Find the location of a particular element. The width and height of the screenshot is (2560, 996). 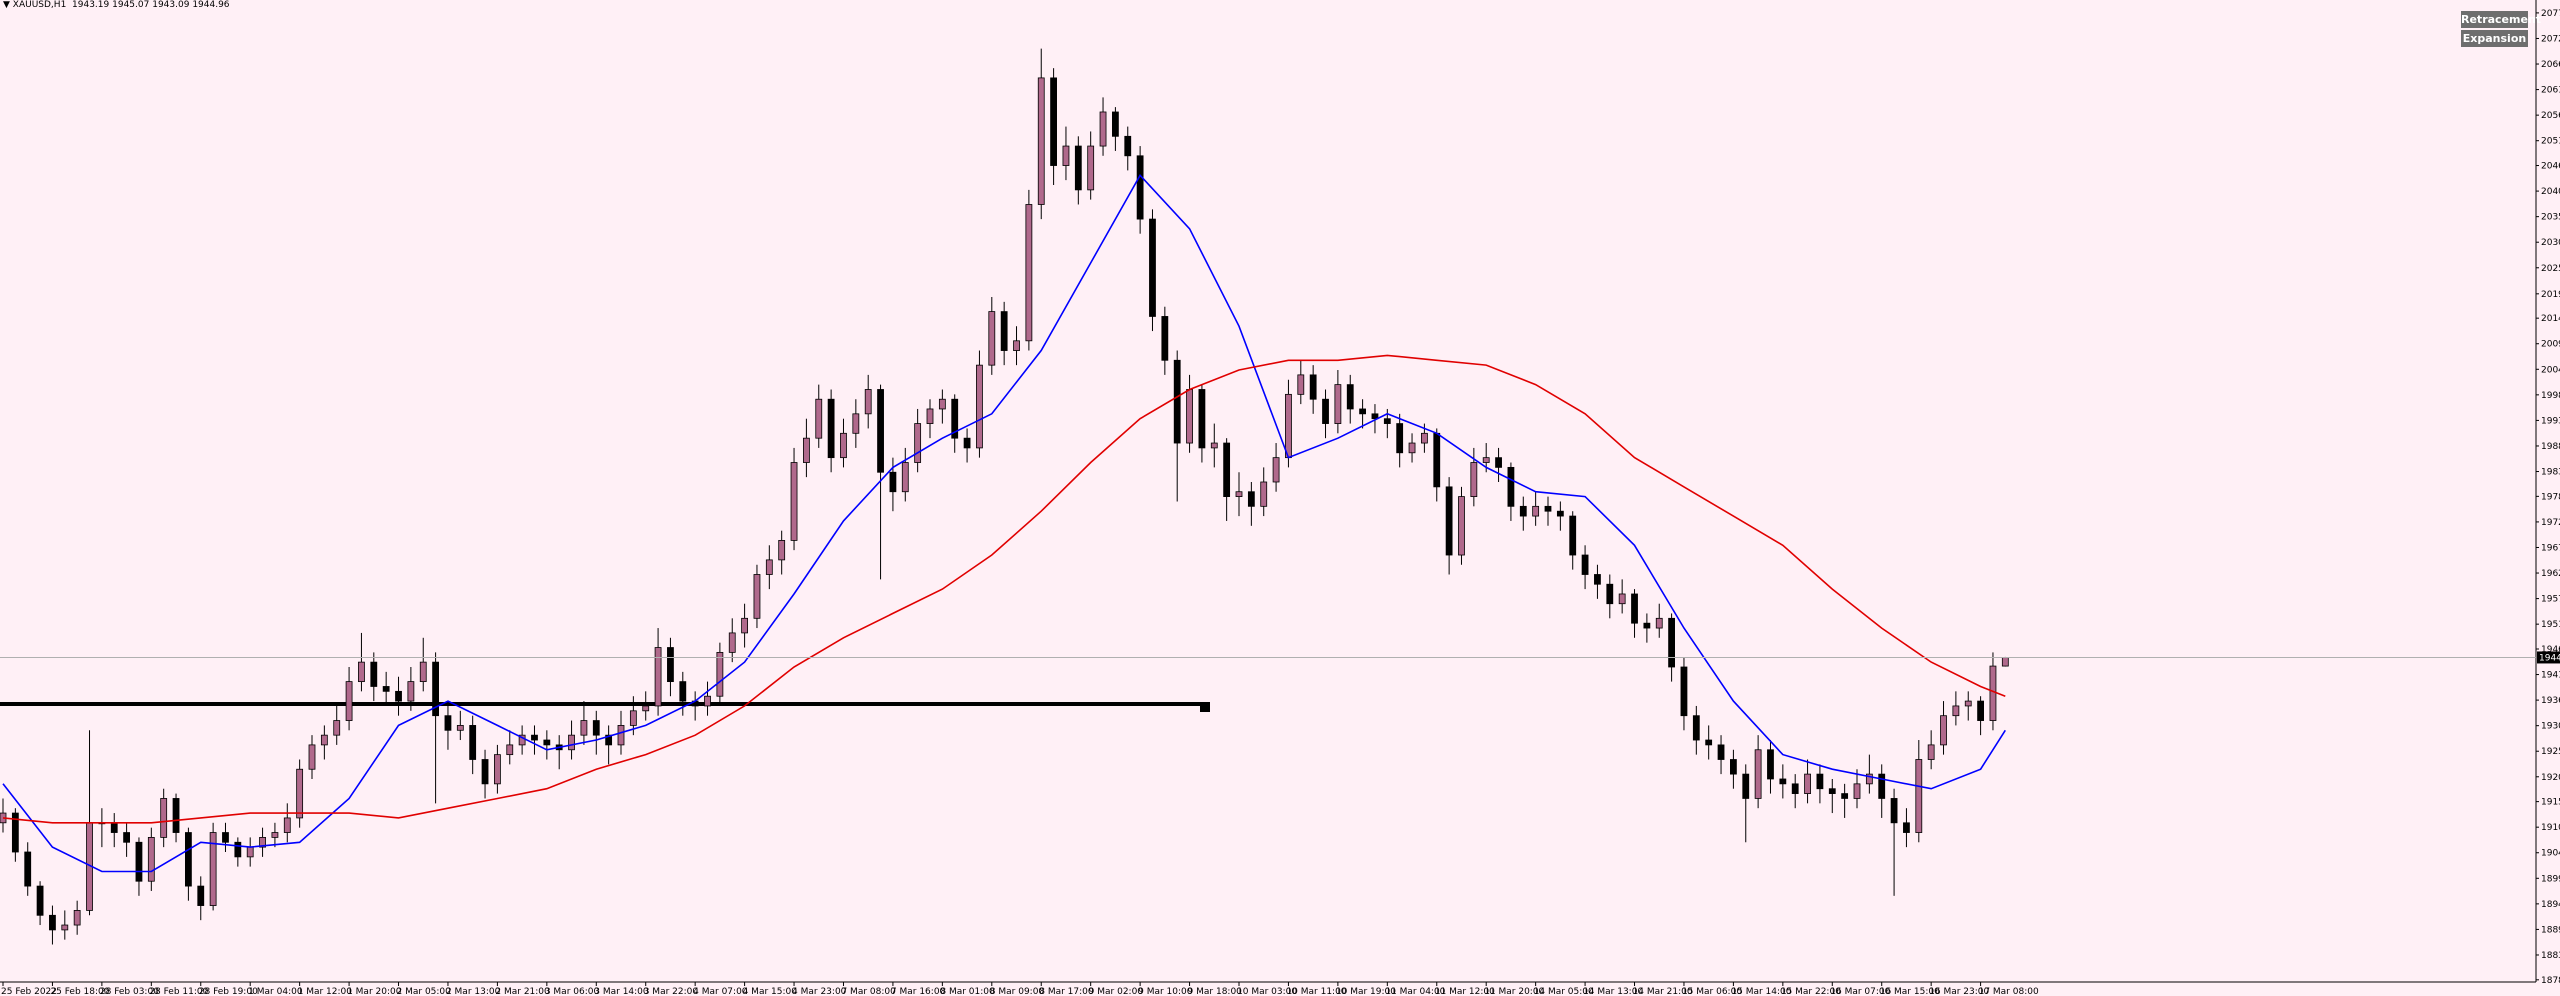

y-tick-label: 1957.05 is located at coordinates (2550, 600).